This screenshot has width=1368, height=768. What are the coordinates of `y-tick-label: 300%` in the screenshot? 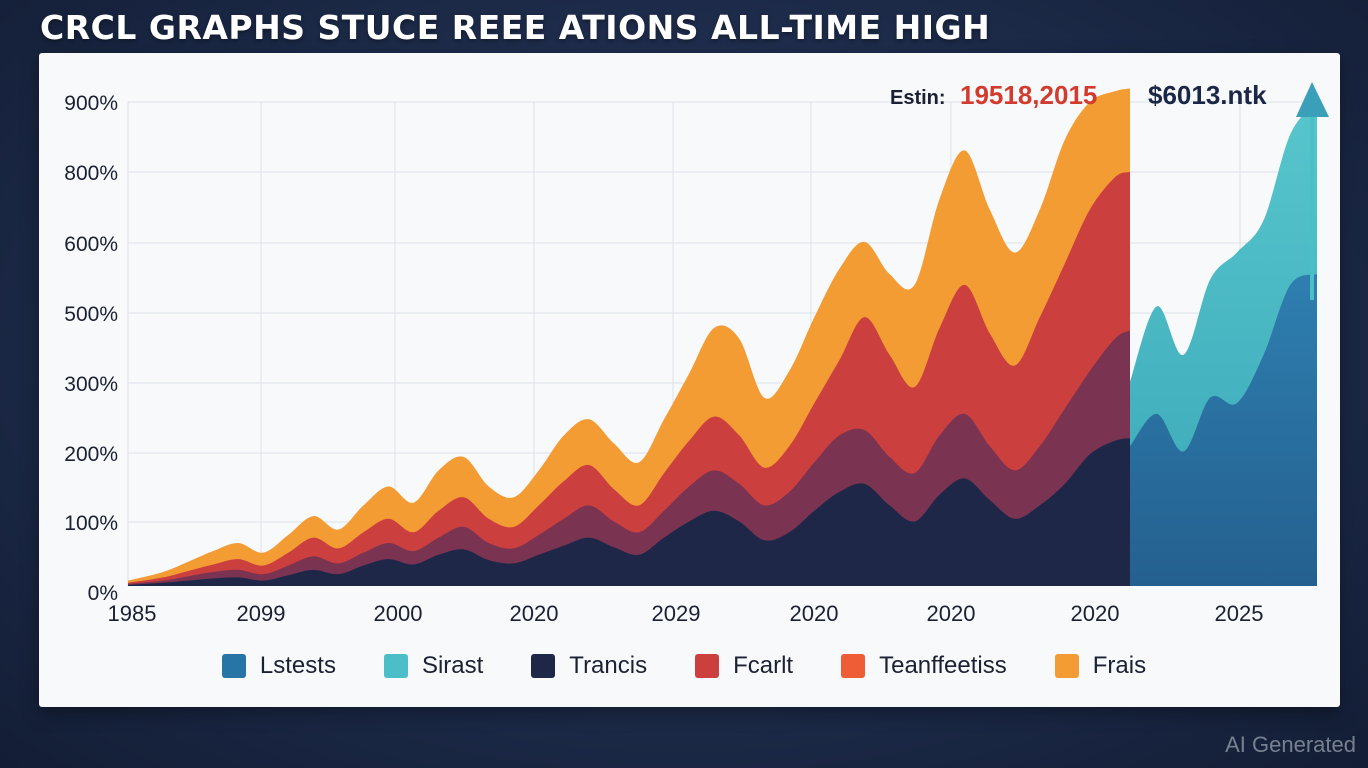 It's located at (91, 384).